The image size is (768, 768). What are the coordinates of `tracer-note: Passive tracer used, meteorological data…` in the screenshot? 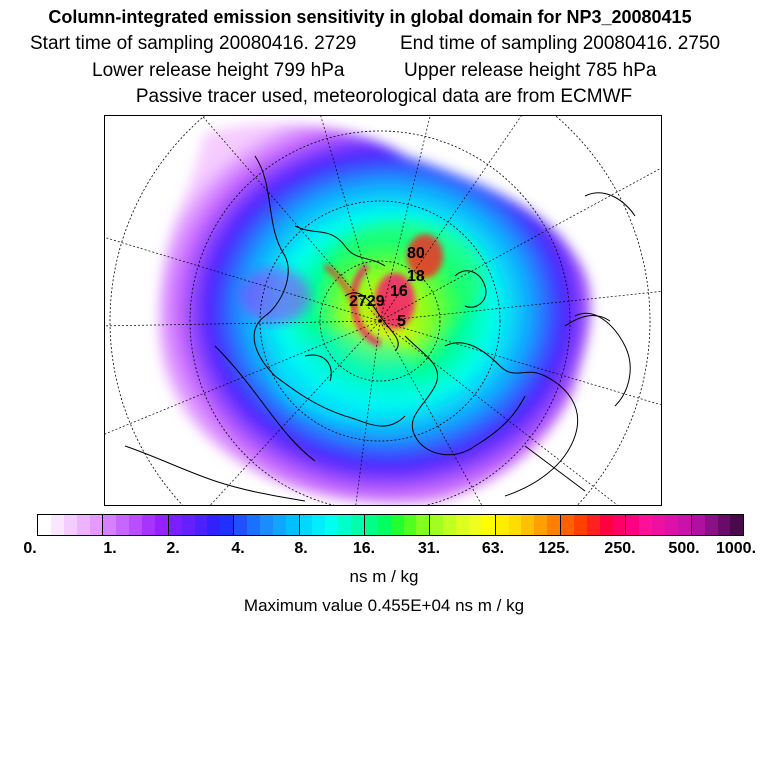 It's located at (384, 96).